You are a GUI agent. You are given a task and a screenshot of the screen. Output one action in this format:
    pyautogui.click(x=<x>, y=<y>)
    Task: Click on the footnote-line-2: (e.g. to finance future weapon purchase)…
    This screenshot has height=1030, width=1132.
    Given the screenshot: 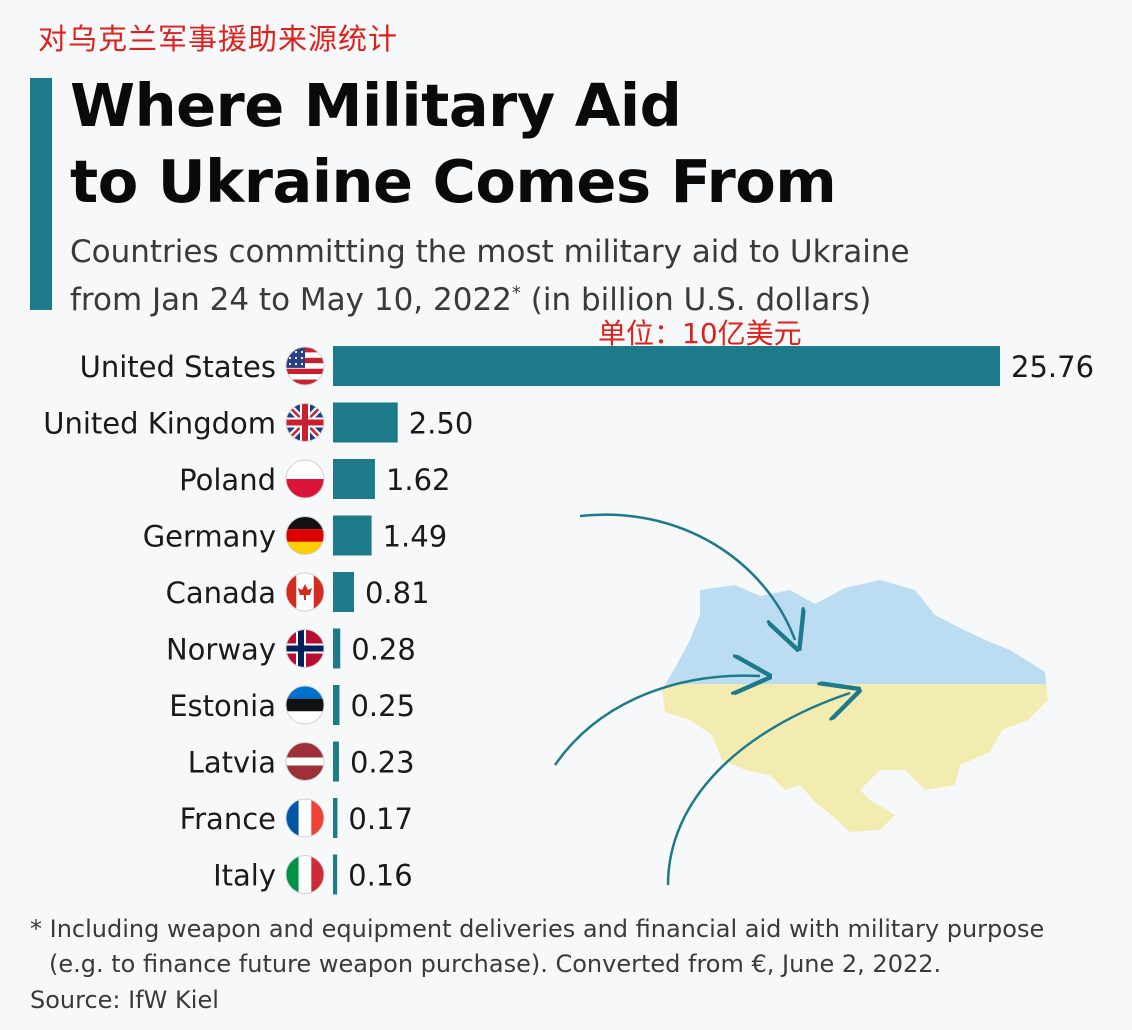 What is the action you would take?
    pyautogui.click(x=495, y=964)
    